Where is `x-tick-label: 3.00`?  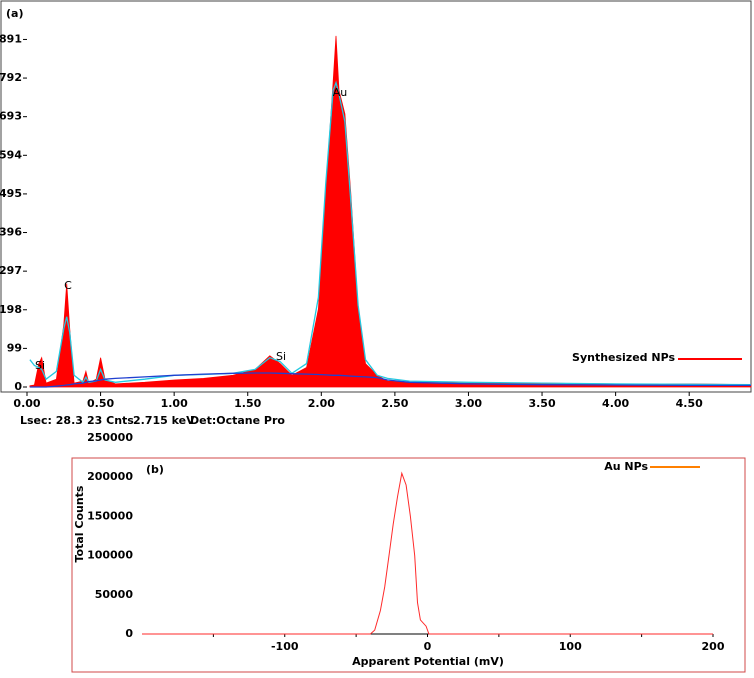 x-tick-label: 3.00 is located at coordinates (468, 403).